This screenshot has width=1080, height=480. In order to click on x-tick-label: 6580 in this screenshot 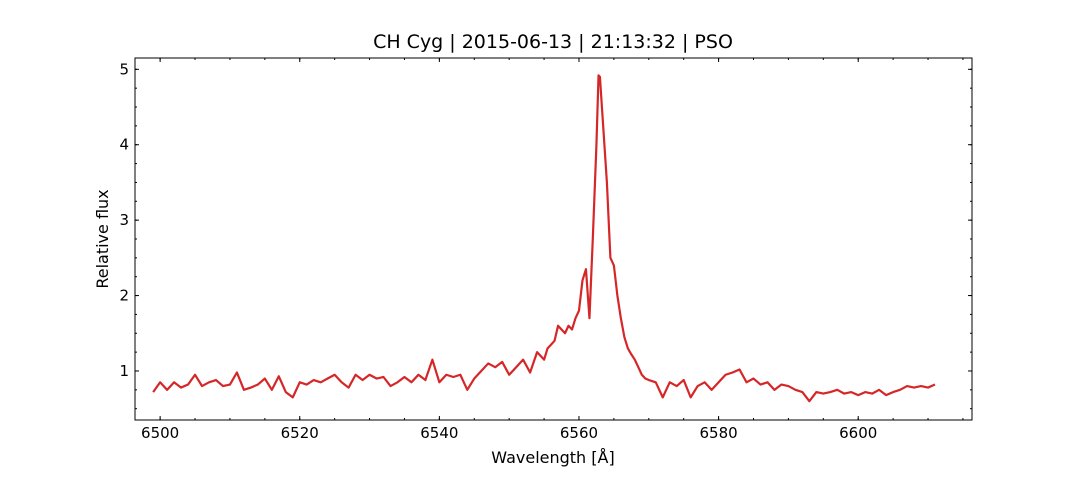, I will do `click(719, 433)`.